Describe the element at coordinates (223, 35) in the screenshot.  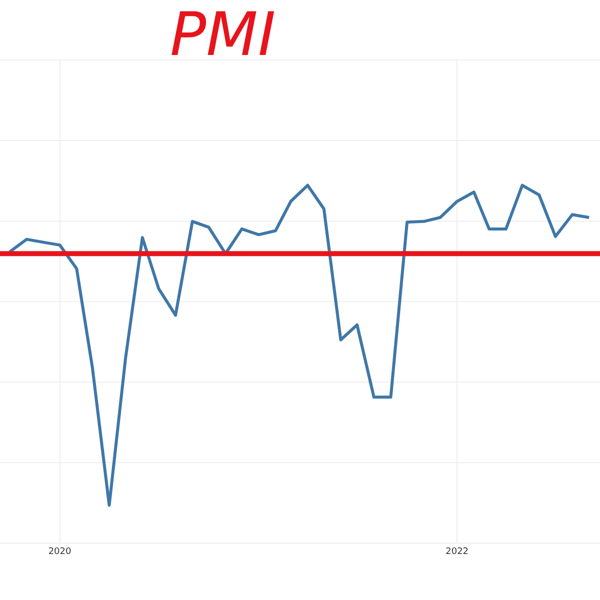
I see `chart-title: PMI` at that location.